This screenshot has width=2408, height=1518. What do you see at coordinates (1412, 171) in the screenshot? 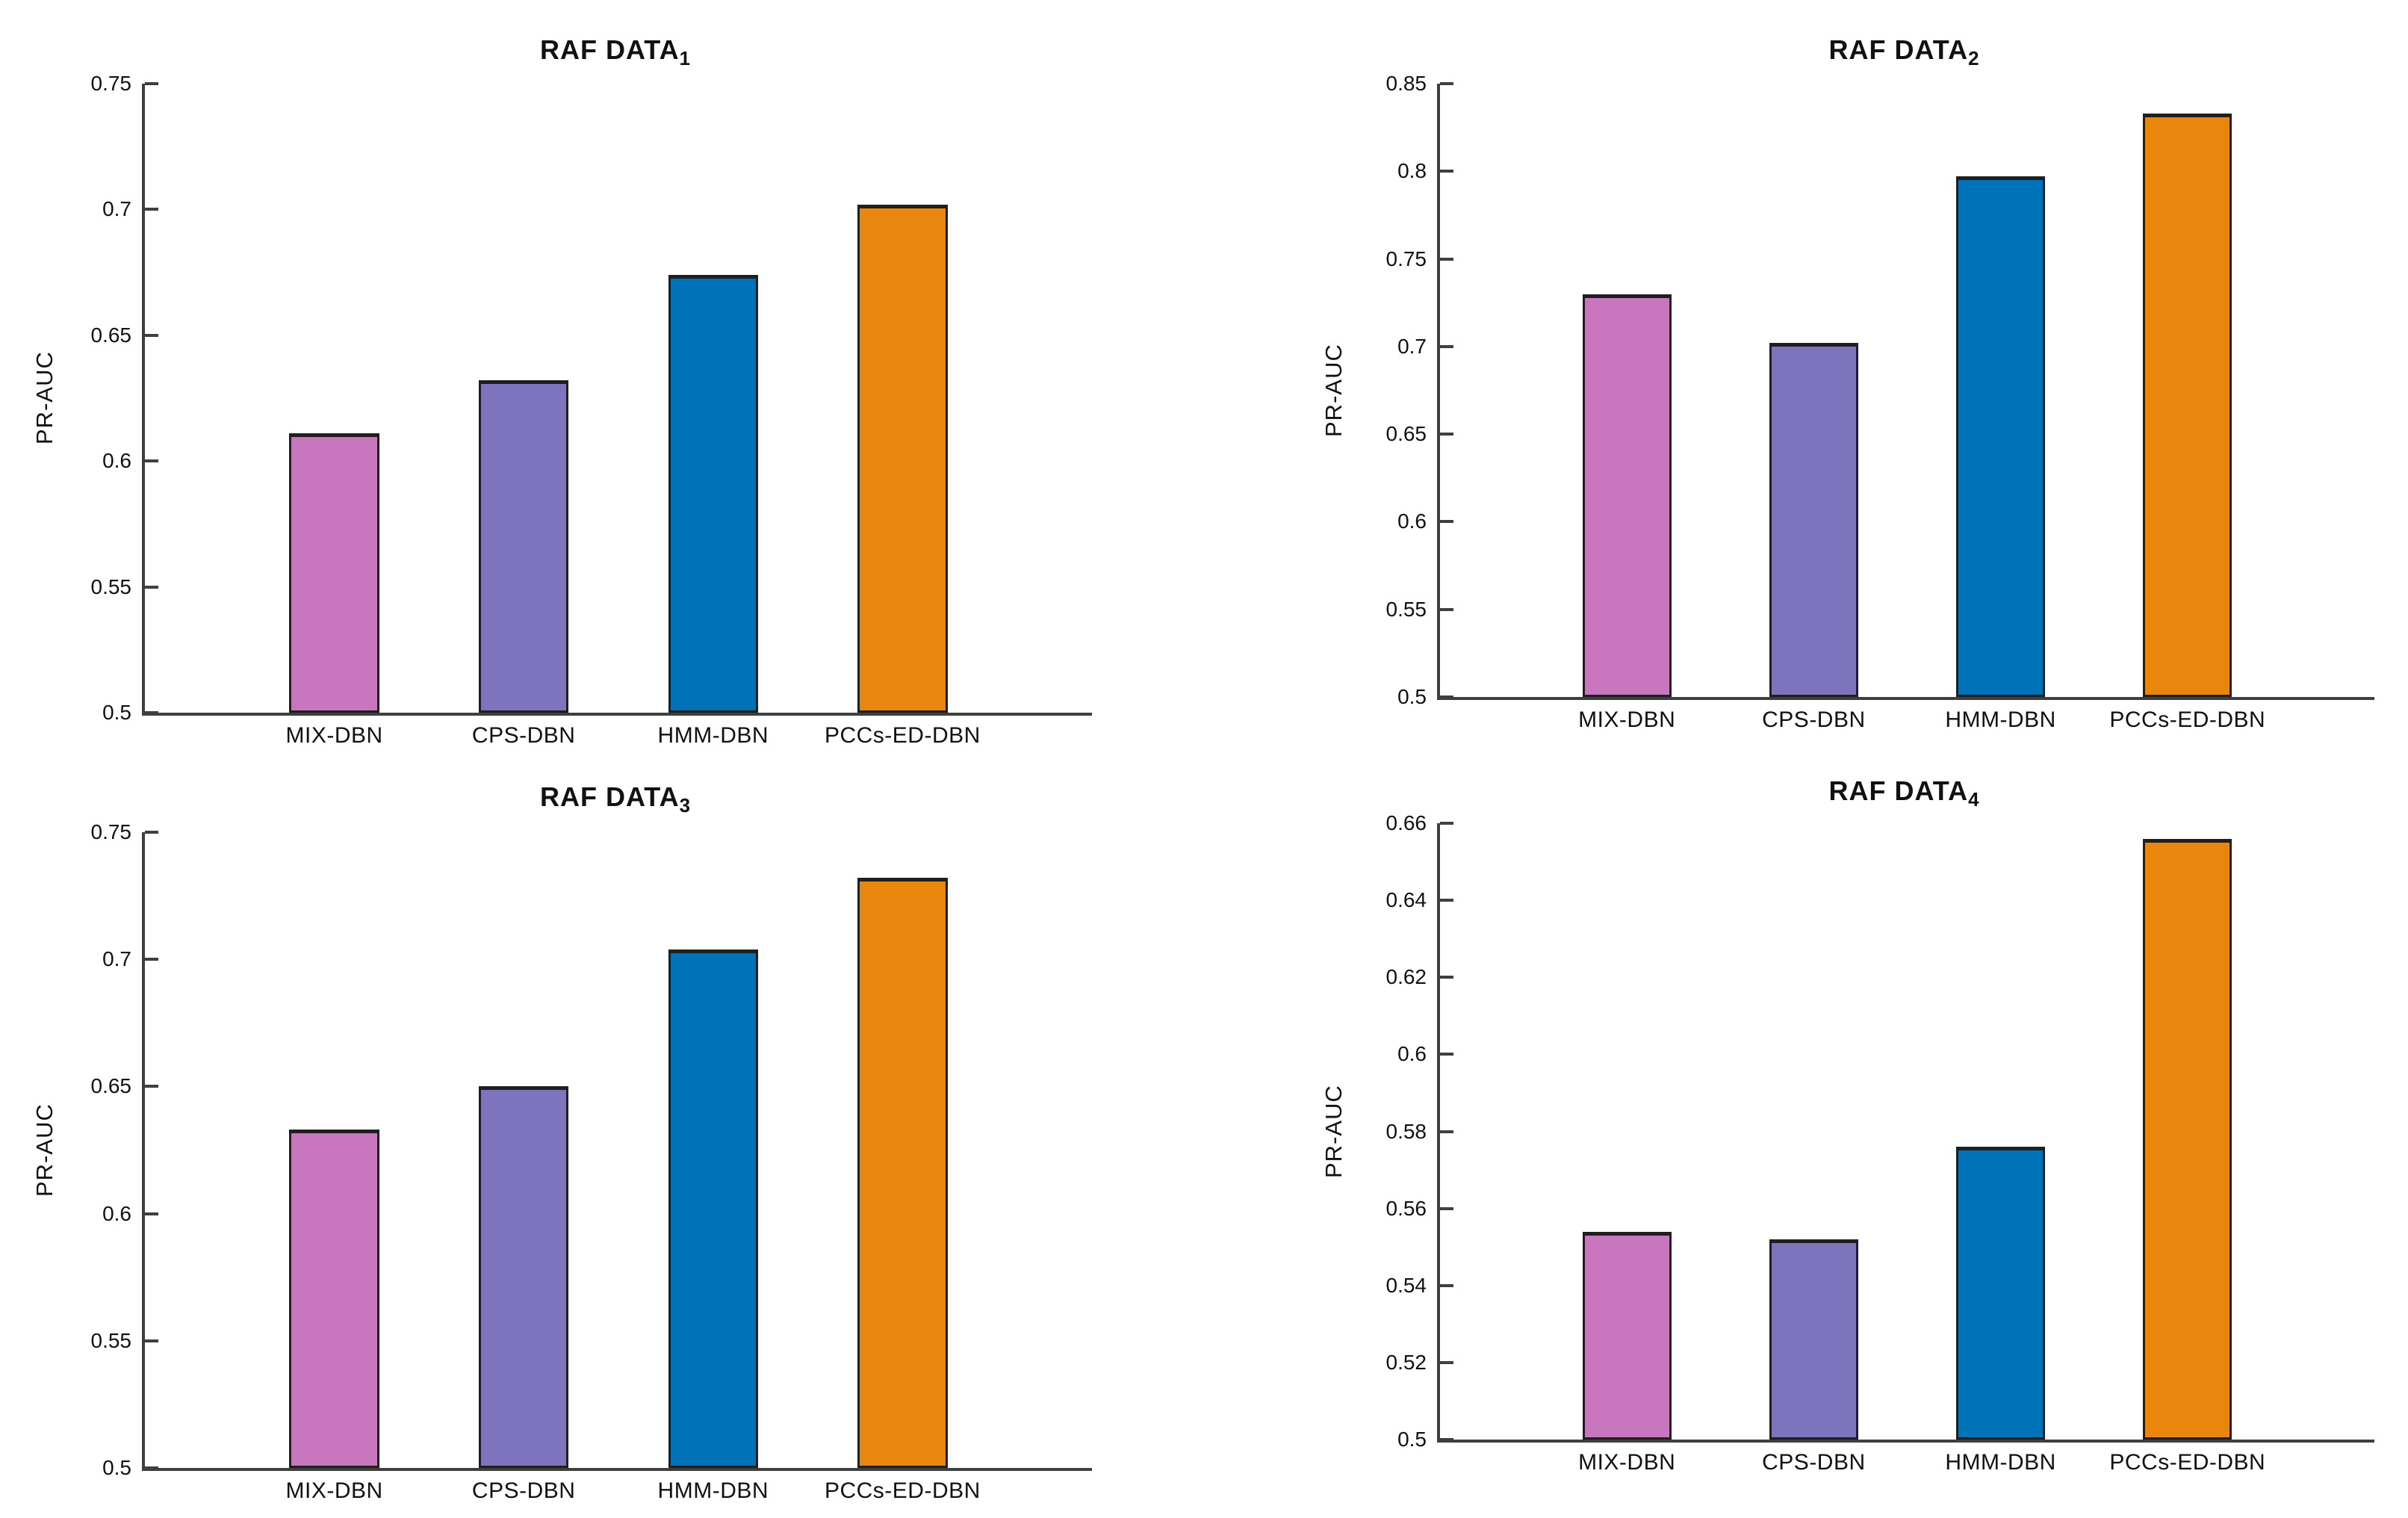
I see `y-tick-label: 0.8` at bounding box center [1412, 171].